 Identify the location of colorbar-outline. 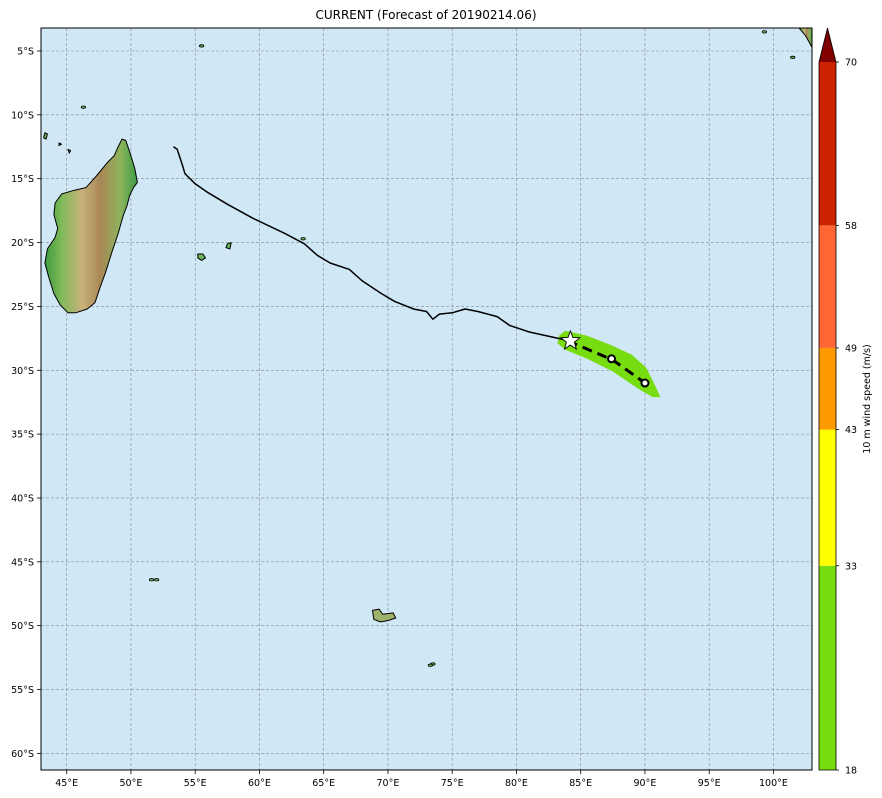
(827, 399).